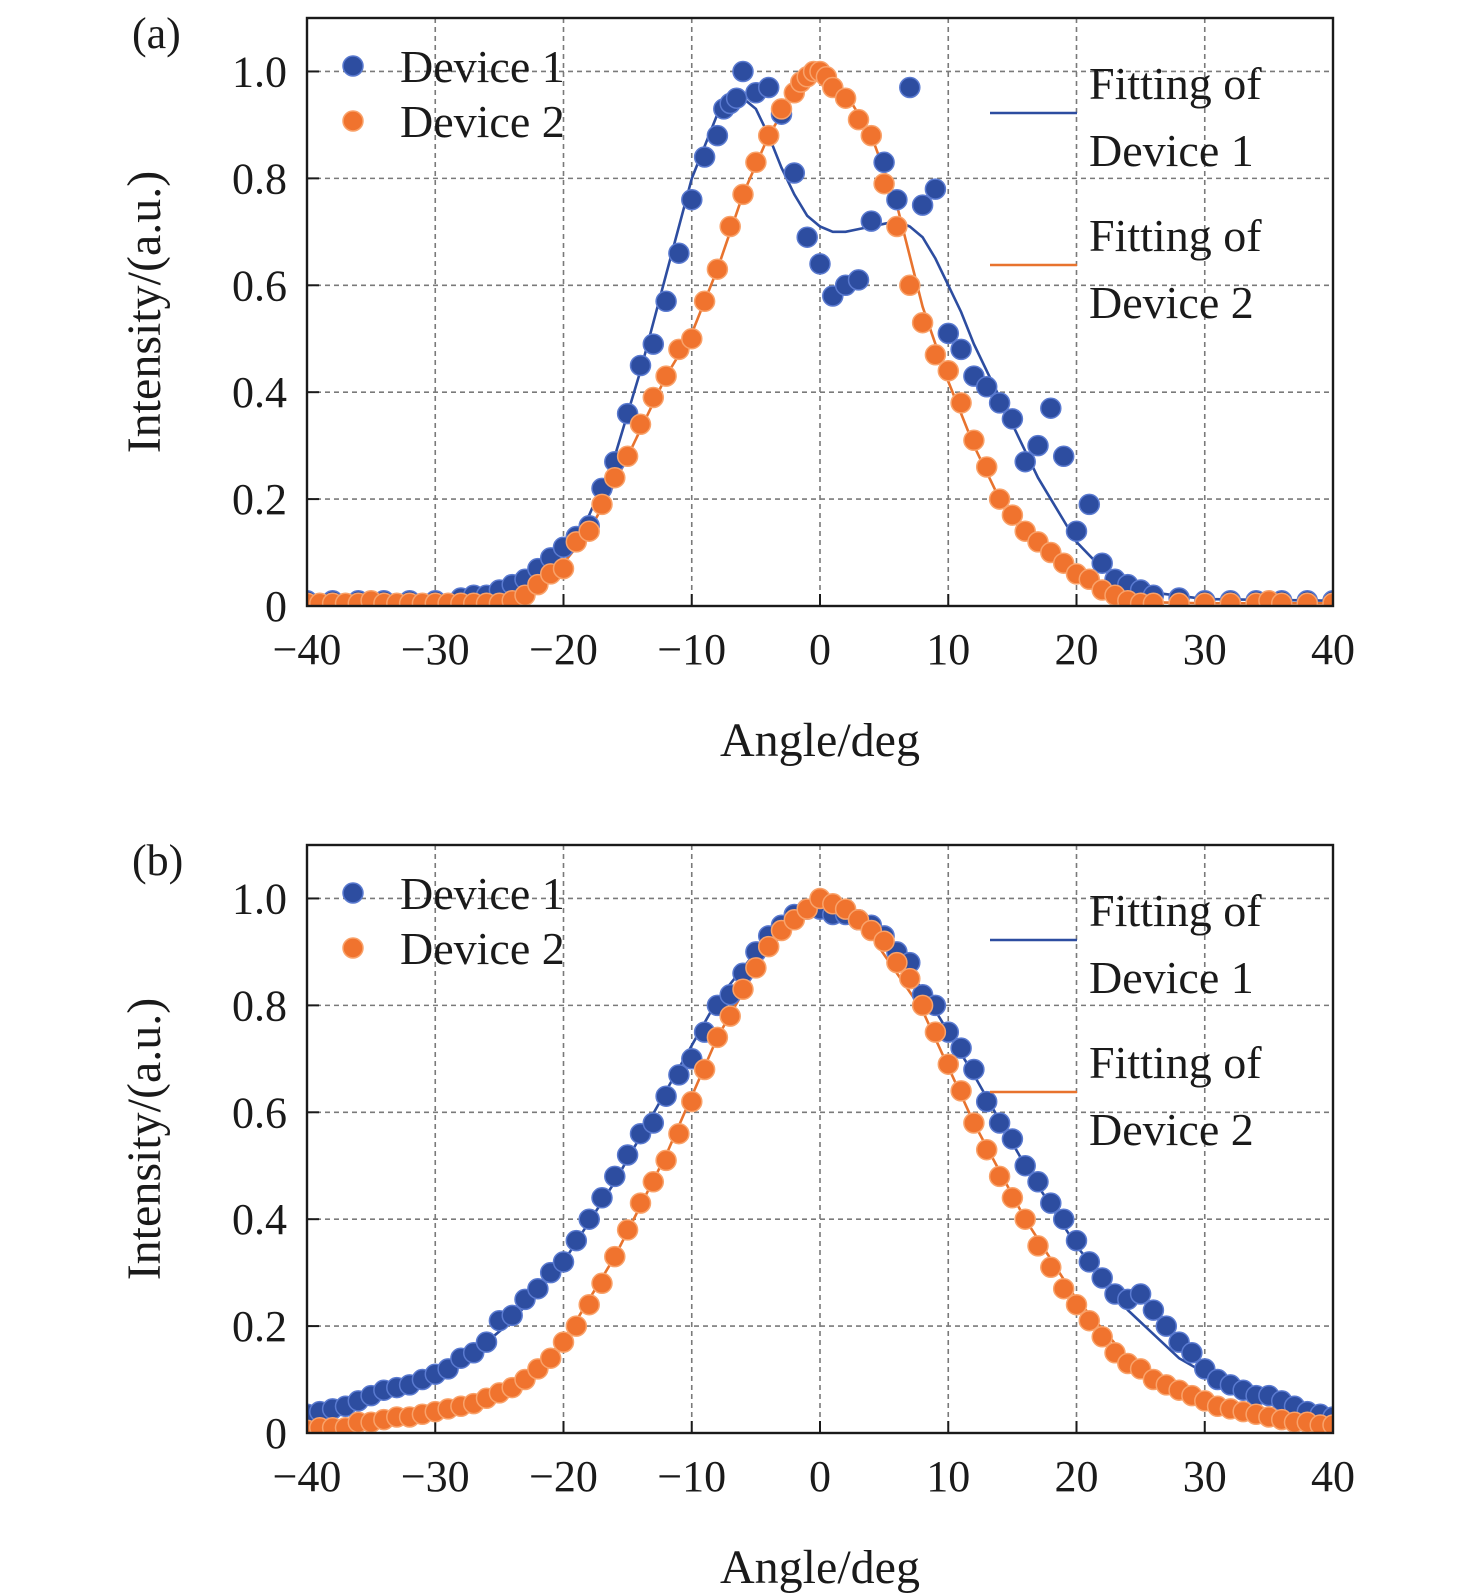 Image resolution: width=1476 pixels, height=1594 pixels. What do you see at coordinates (691, 649) in the screenshot?
I see `x-tick-label: −10` at bounding box center [691, 649].